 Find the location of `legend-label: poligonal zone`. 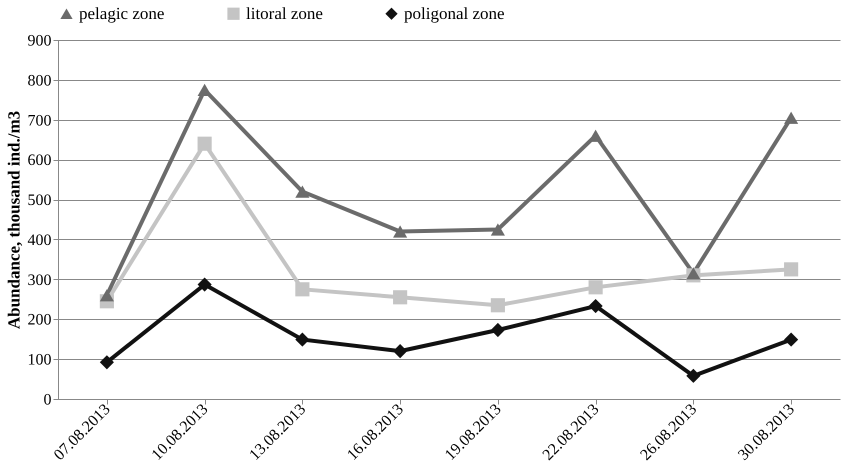

legend-label: poligonal zone is located at coordinates (454, 13).